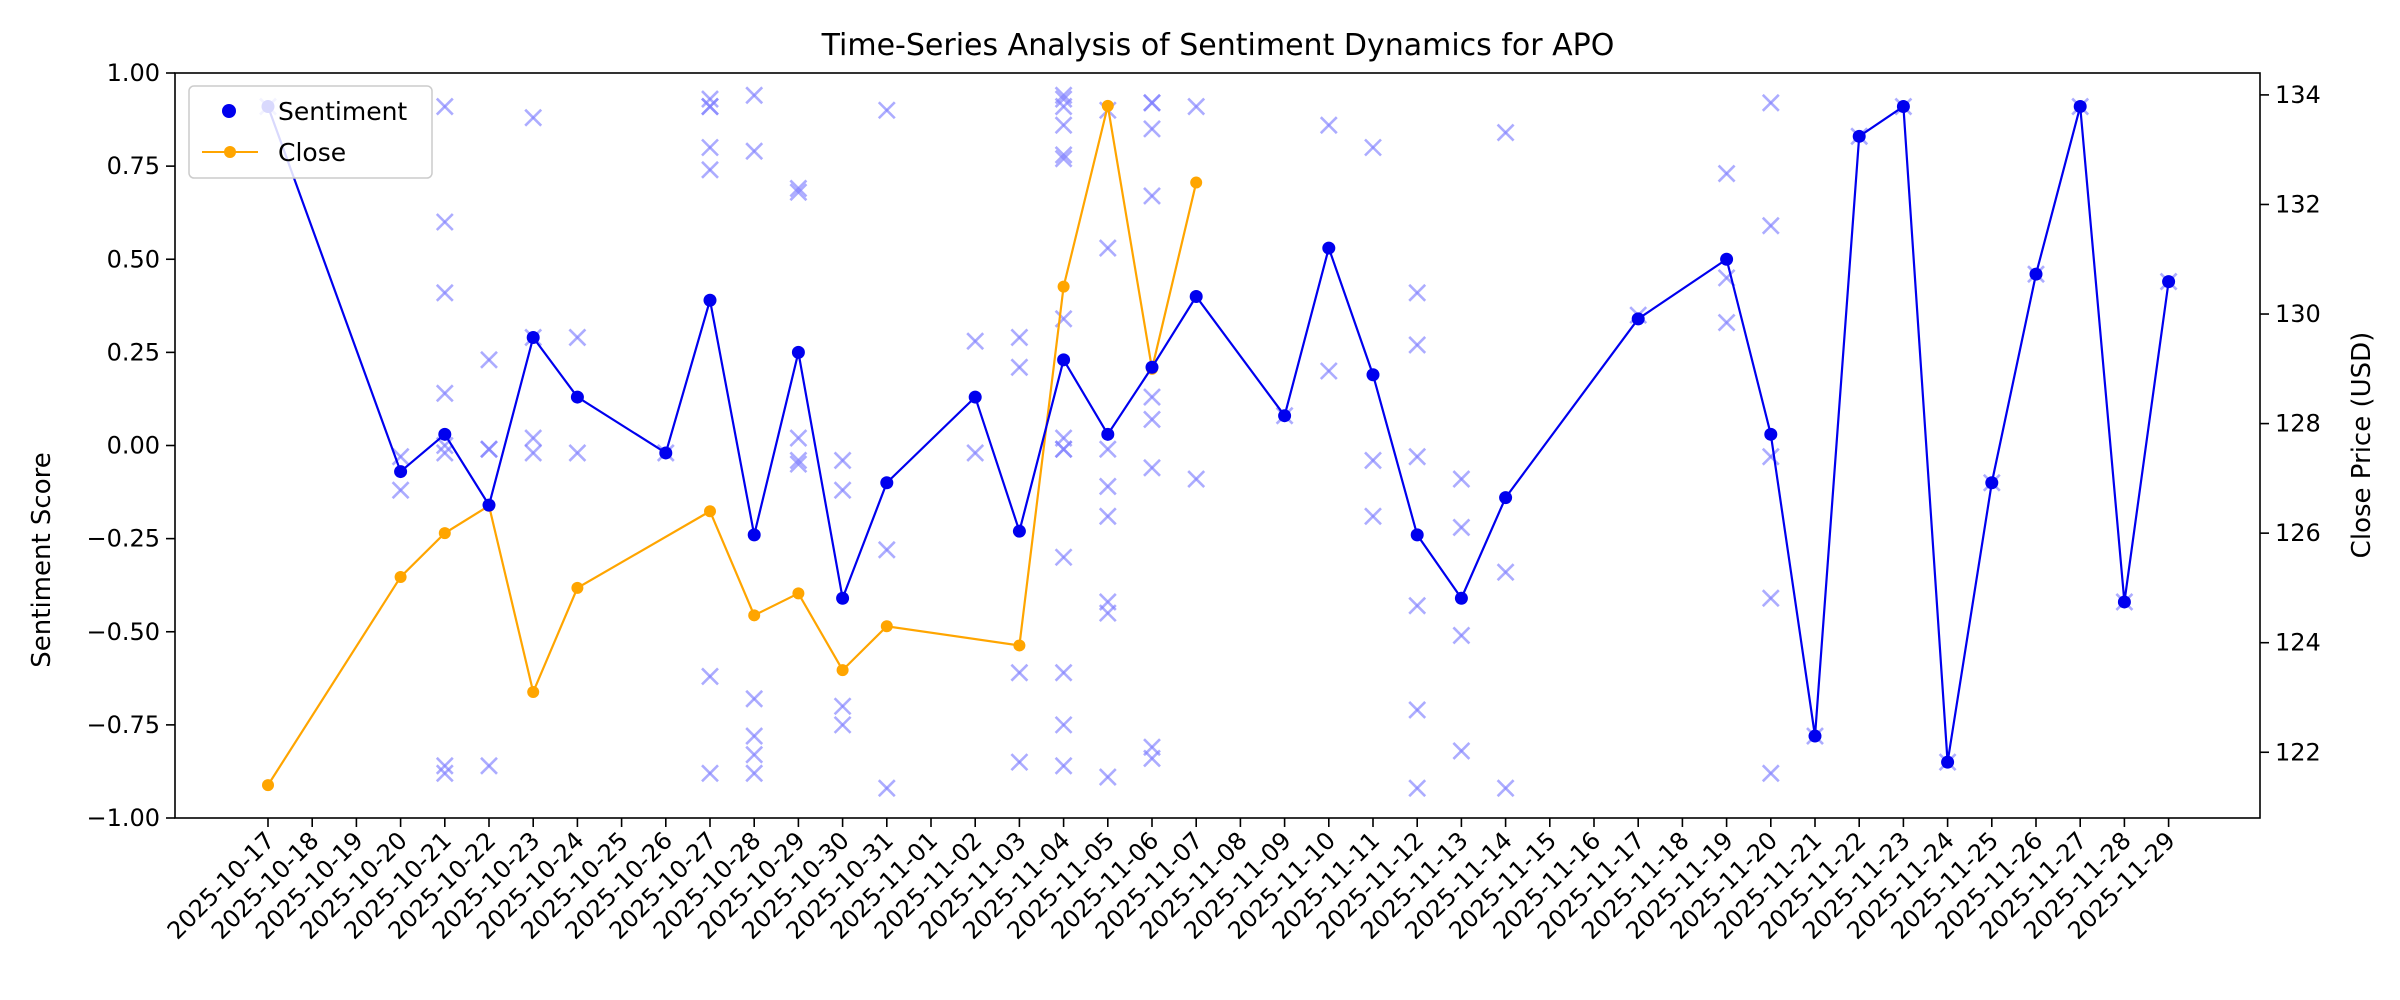 Image resolution: width=2400 pixels, height=1000 pixels. I want to click on y2-tick-label: 132, so click(2298, 204).